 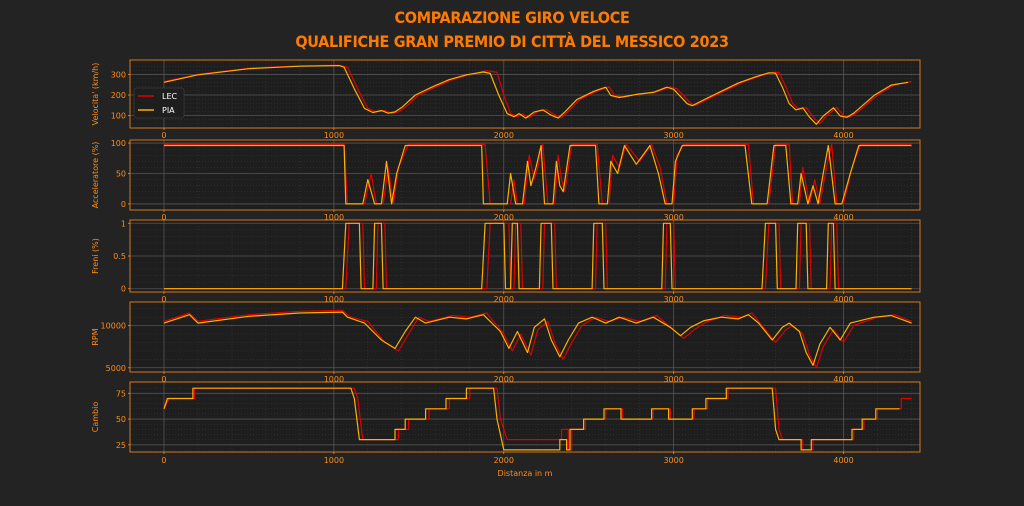 What do you see at coordinates (170, 96) in the screenshot?
I see `legend-label-lec: LEC` at bounding box center [170, 96].